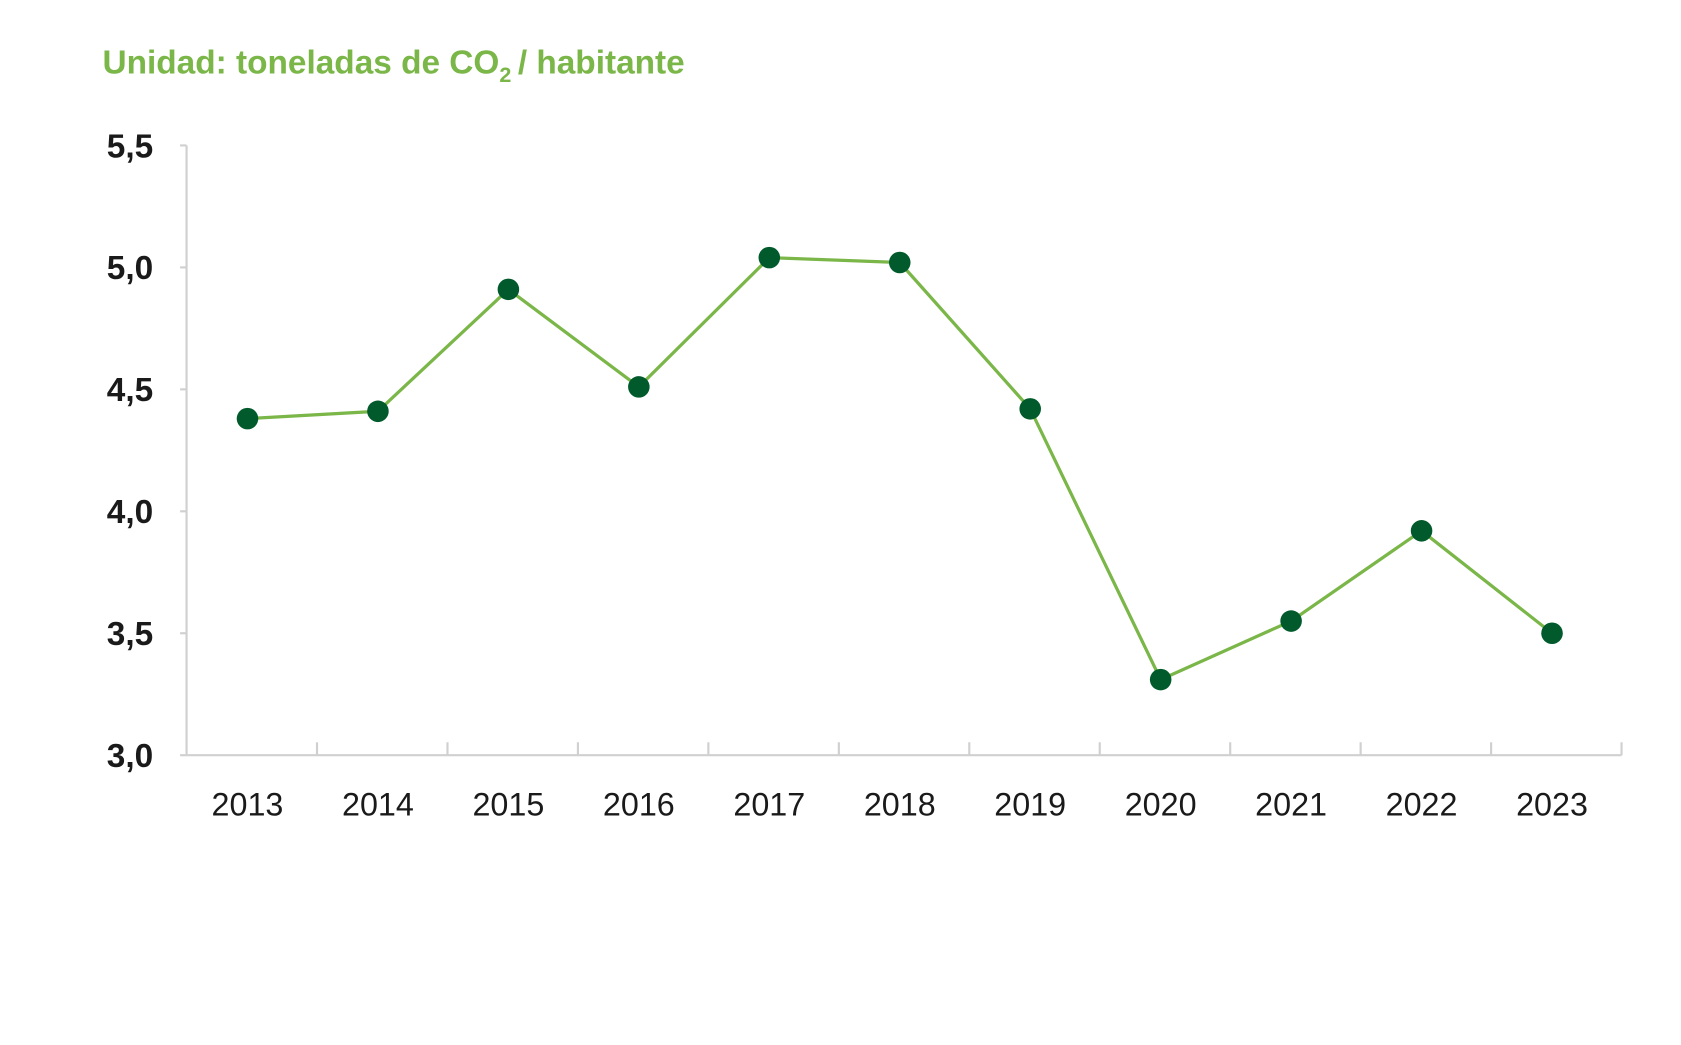  What do you see at coordinates (1160, 679) in the screenshot?
I see `data-point-2020` at bounding box center [1160, 679].